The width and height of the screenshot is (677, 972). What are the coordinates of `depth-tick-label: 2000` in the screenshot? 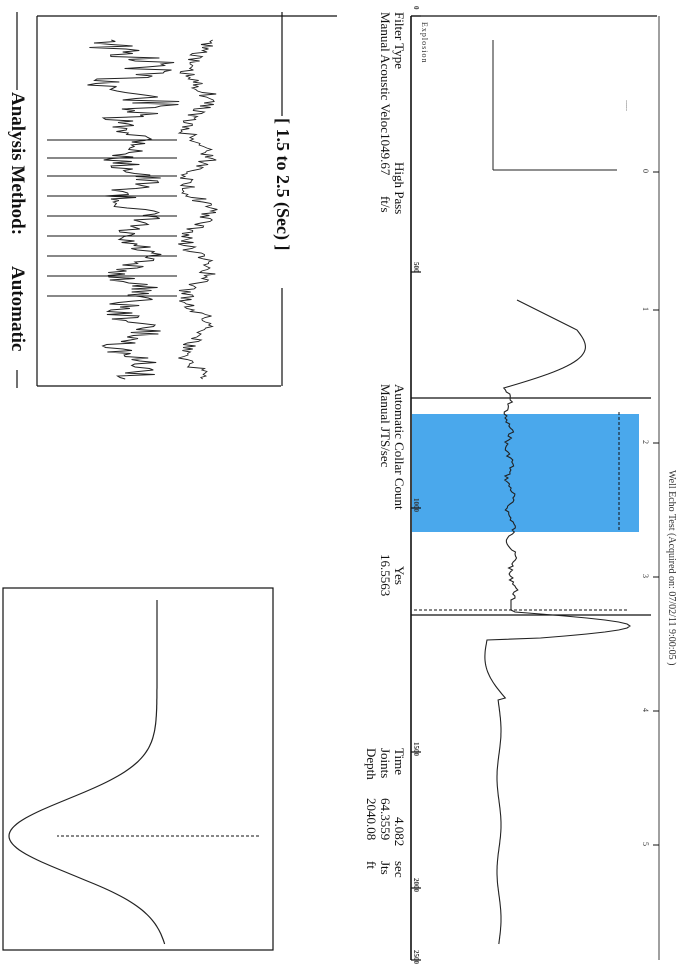 It's located at (416, 885).